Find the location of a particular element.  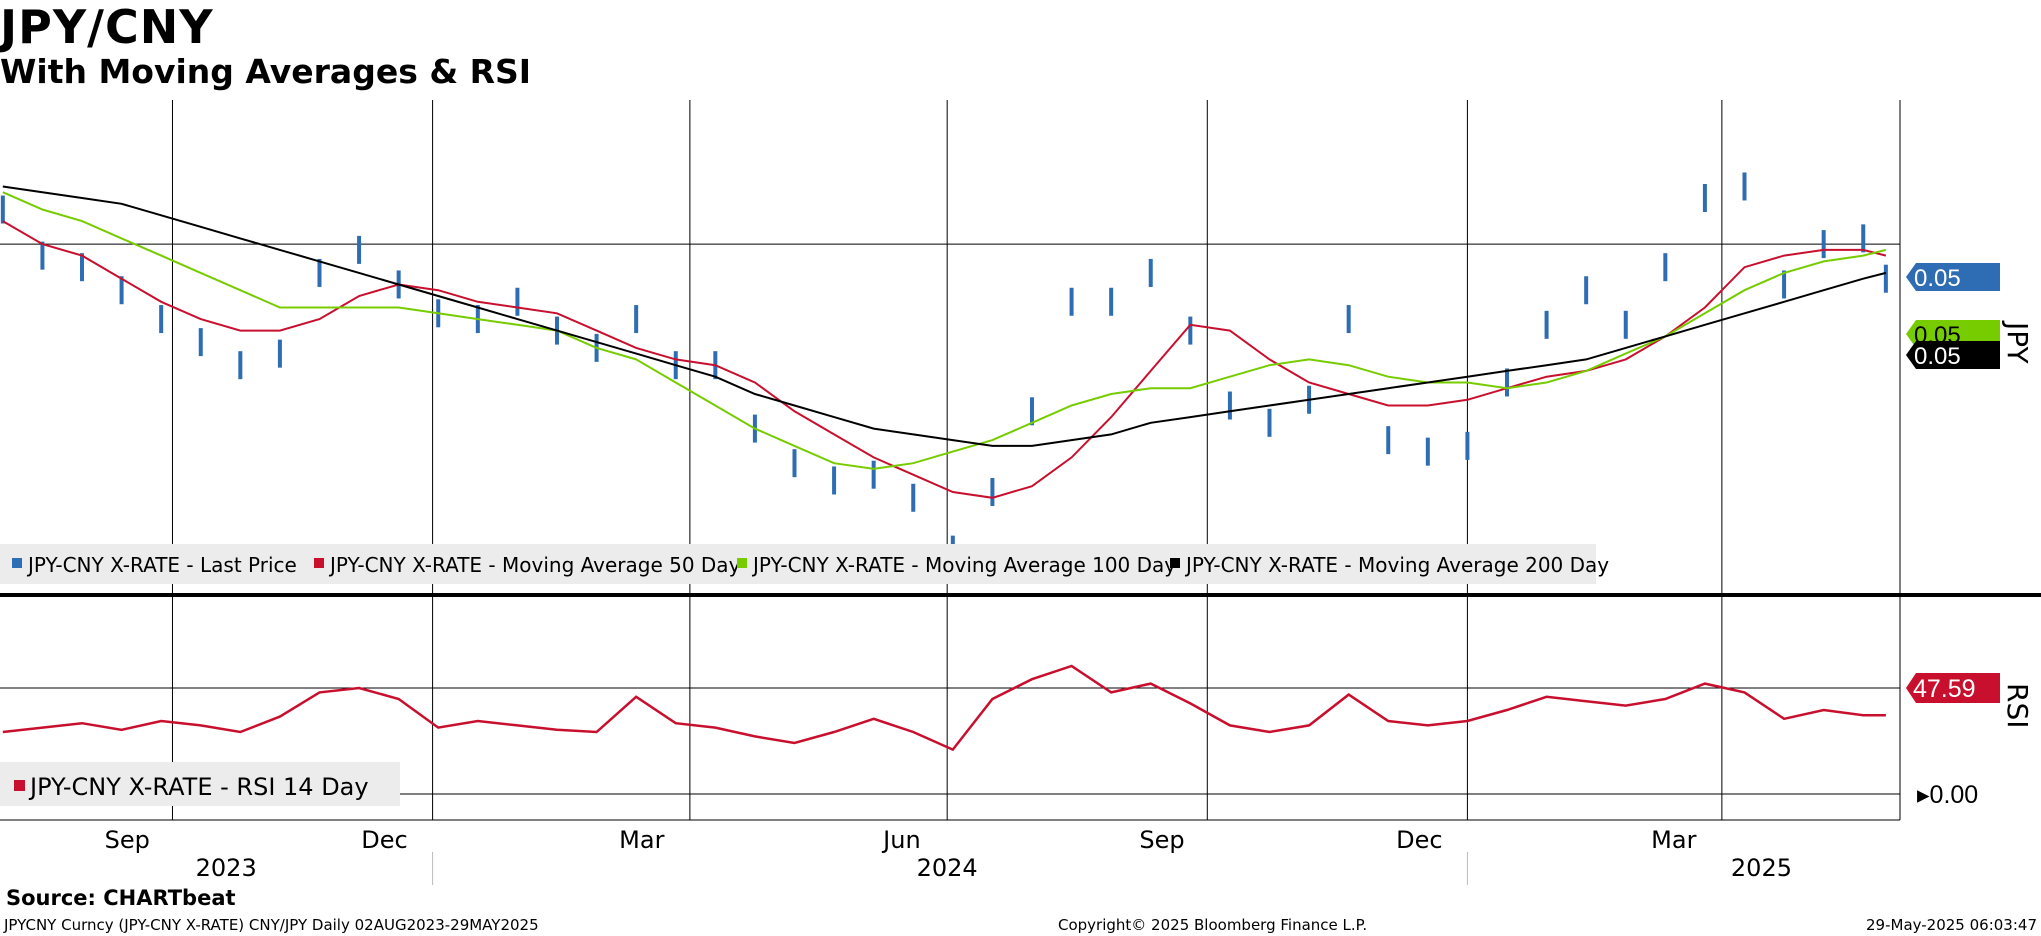

timestamp: 29-May-2025 06:03:47 is located at coordinates (1951, 925).